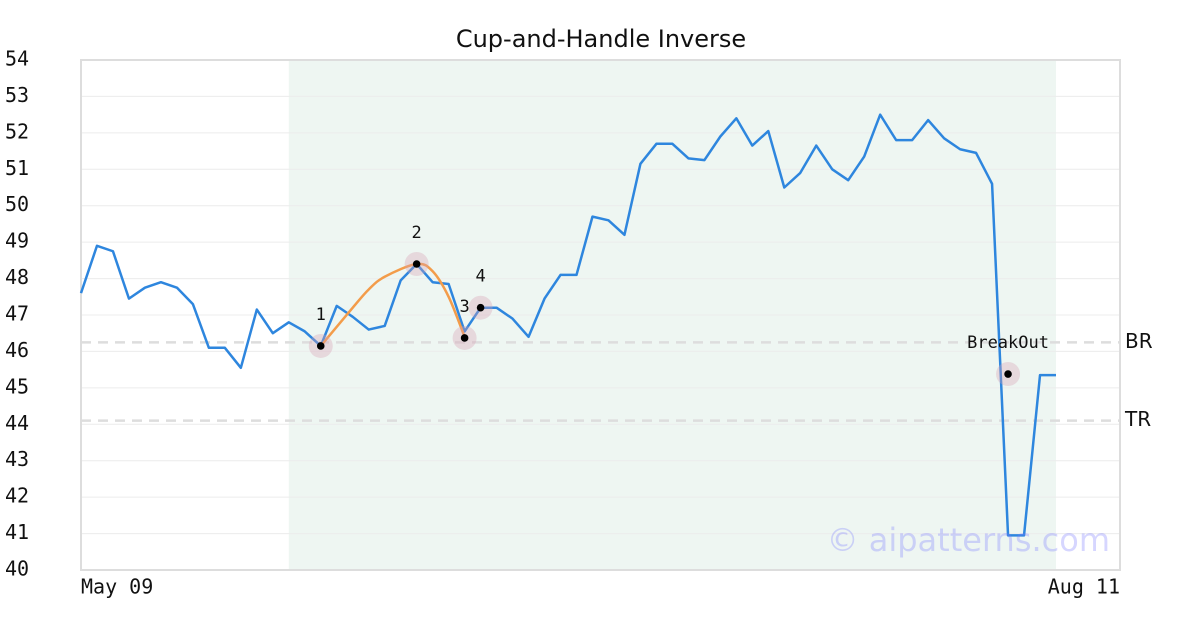 This screenshot has height=630, width=1200. What do you see at coordinates (1084, 587) in the screenshot?
I see `x-tick-label: Aug 11` at bounding box center [1084, 587].